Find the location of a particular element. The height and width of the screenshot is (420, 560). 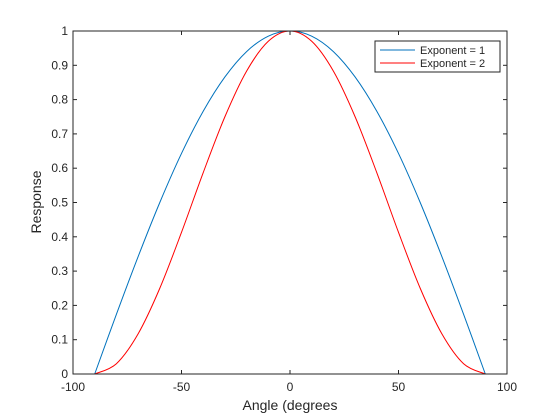

y-tick-label: 0.2 is located at coordinates (59, 305).